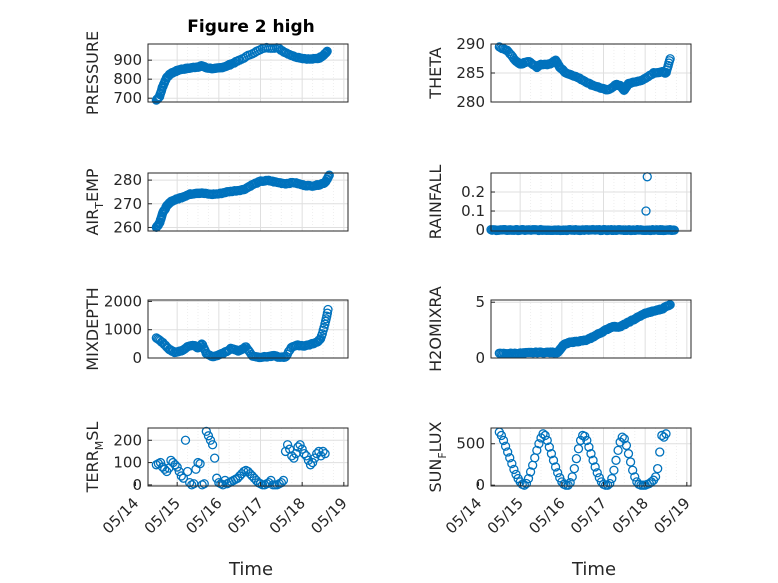 This screenshot has width=778, height=583. Describe the element at coordinates (546, 515) in the screenshot. I see `x-tick-label: 05/16` at that location.